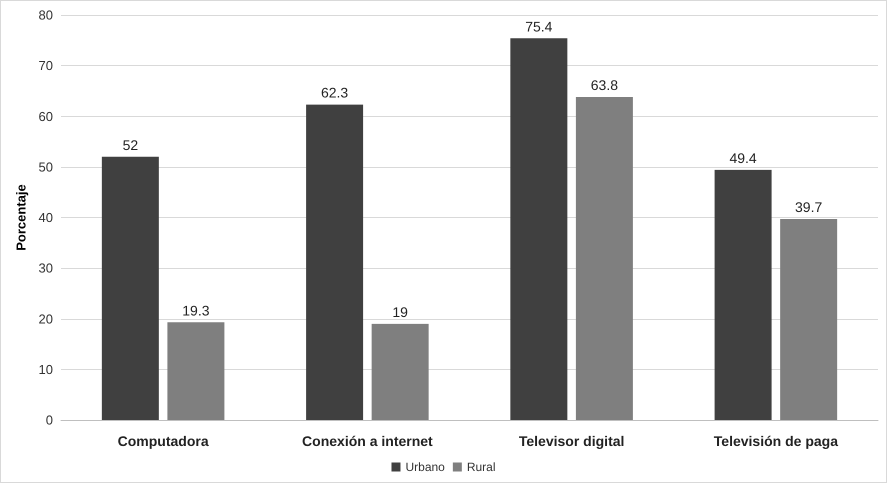 This screenshot has height=483, width=887. Describe the element at coordinates (45, 166) in the screenshot. I see `y-tick-label: 50` at that location.